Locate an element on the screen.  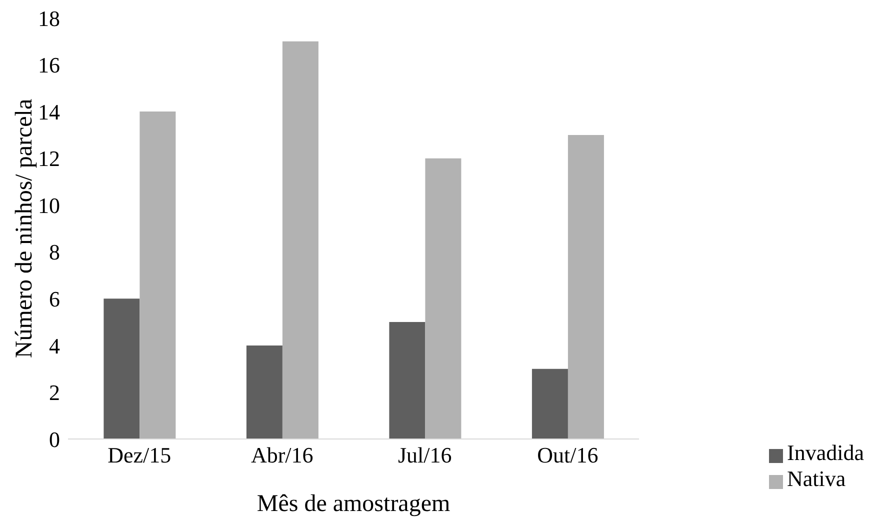
legend-label: Invadida is located at coordinates (825, 452).